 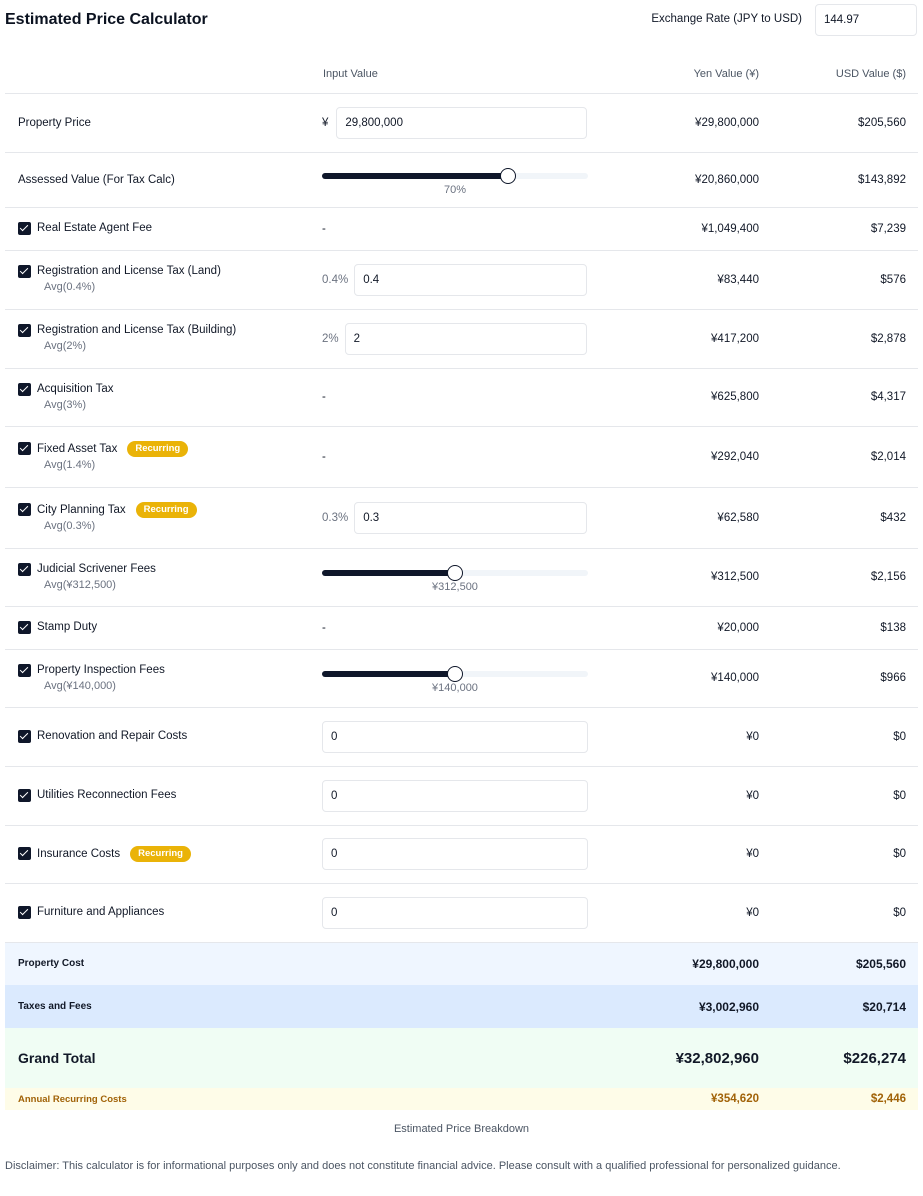 I want to click on percent-prefix: 0.4%, so click(x=335, y=279).